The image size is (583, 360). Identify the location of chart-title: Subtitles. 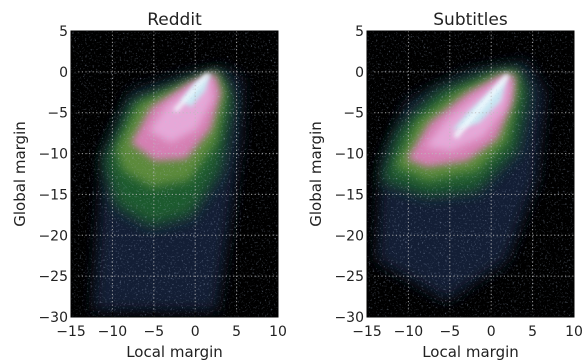
(470, 20).